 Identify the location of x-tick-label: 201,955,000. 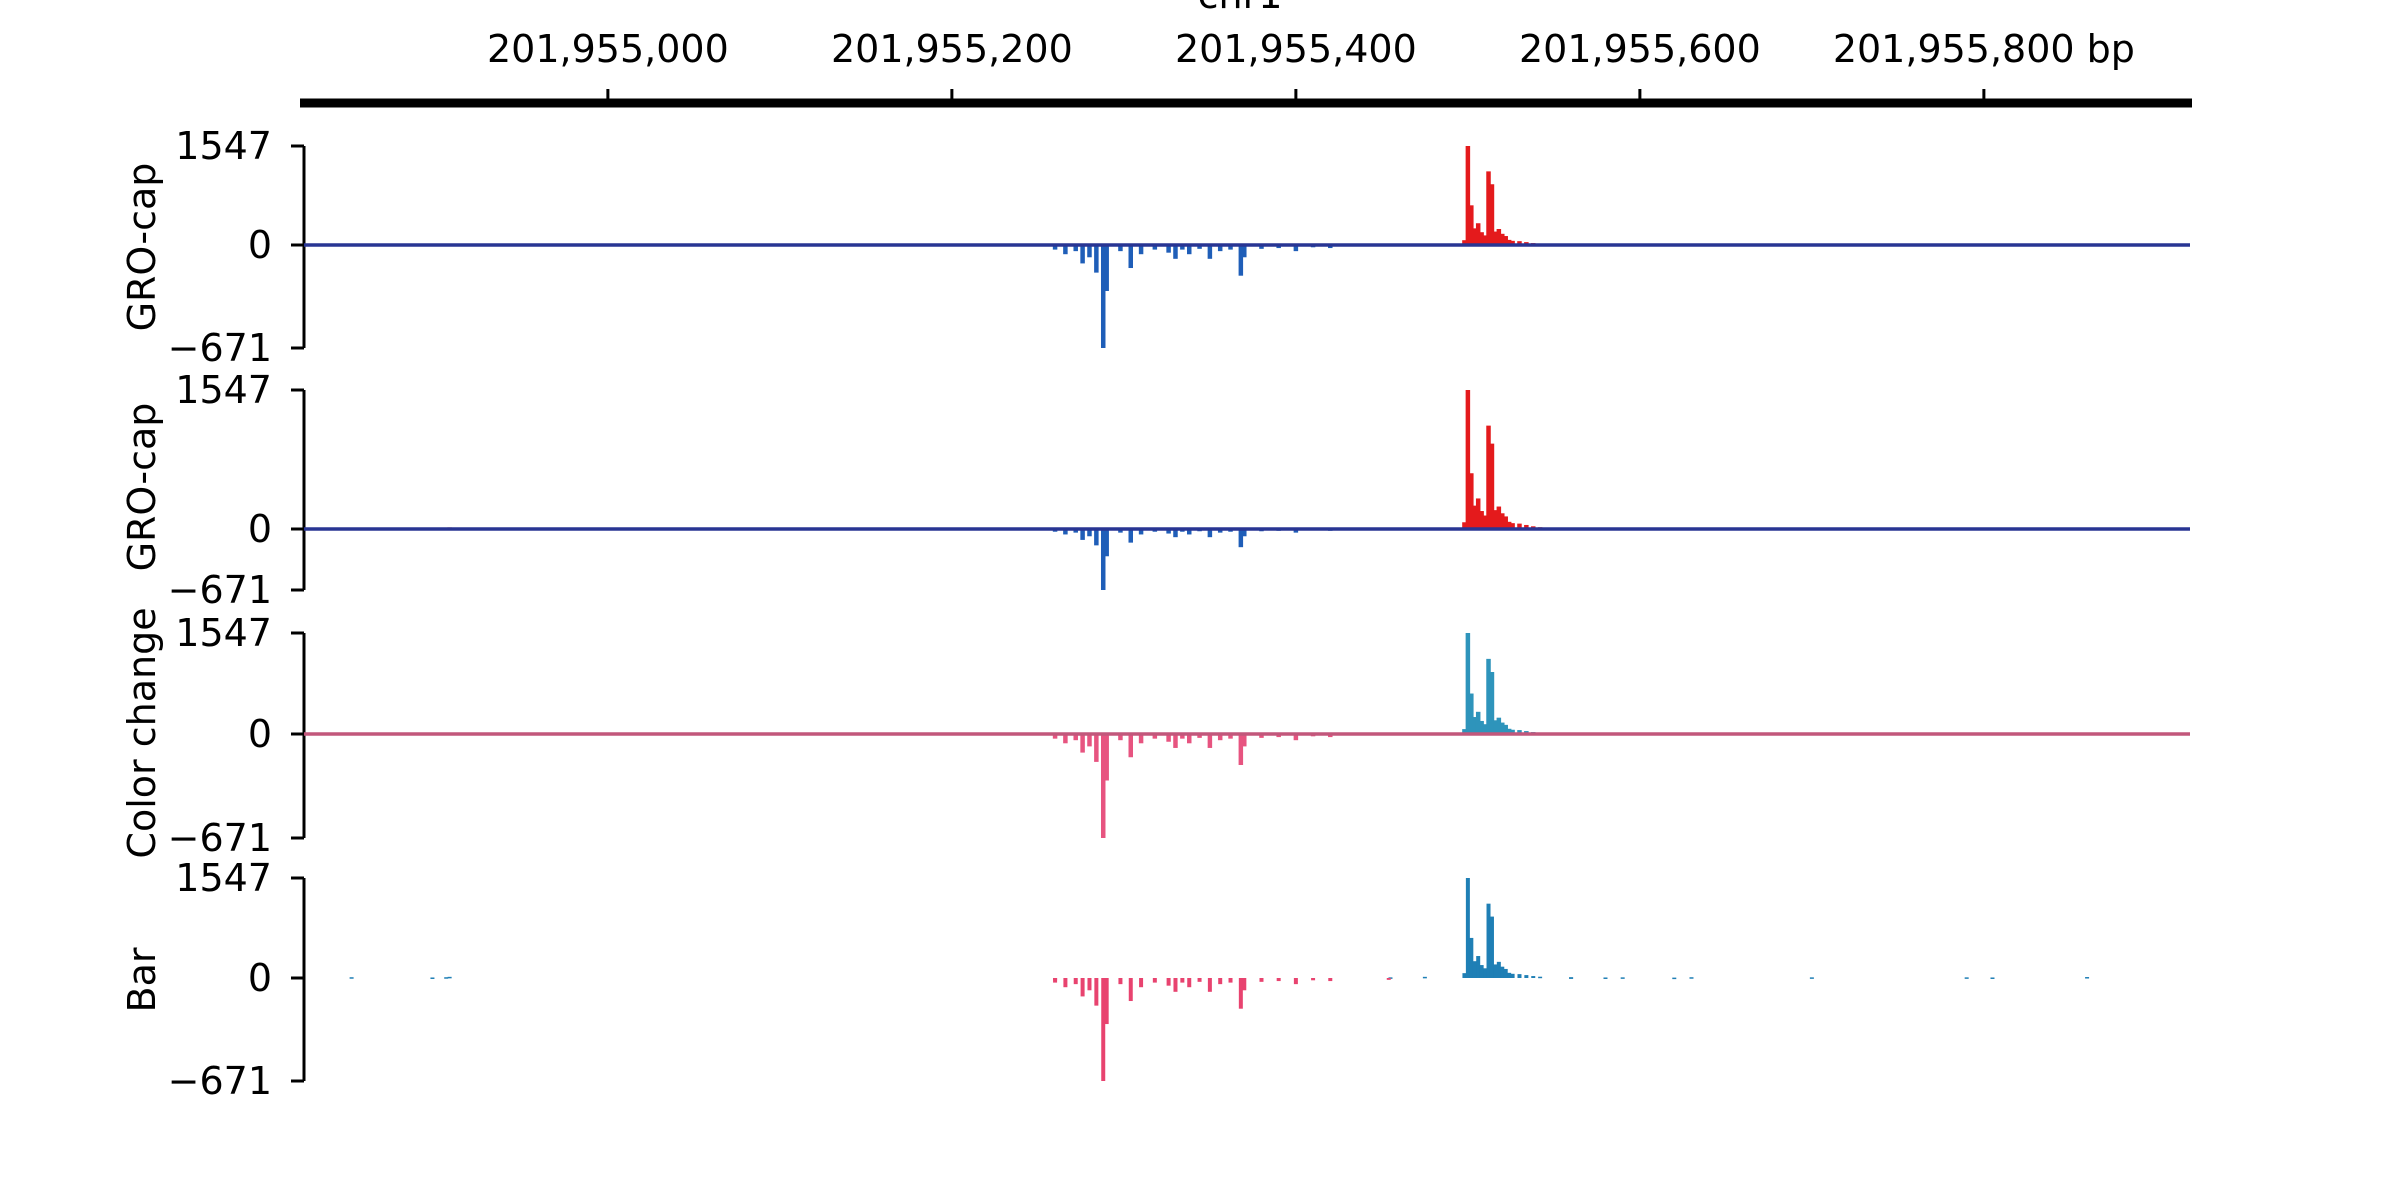
(608, 49).